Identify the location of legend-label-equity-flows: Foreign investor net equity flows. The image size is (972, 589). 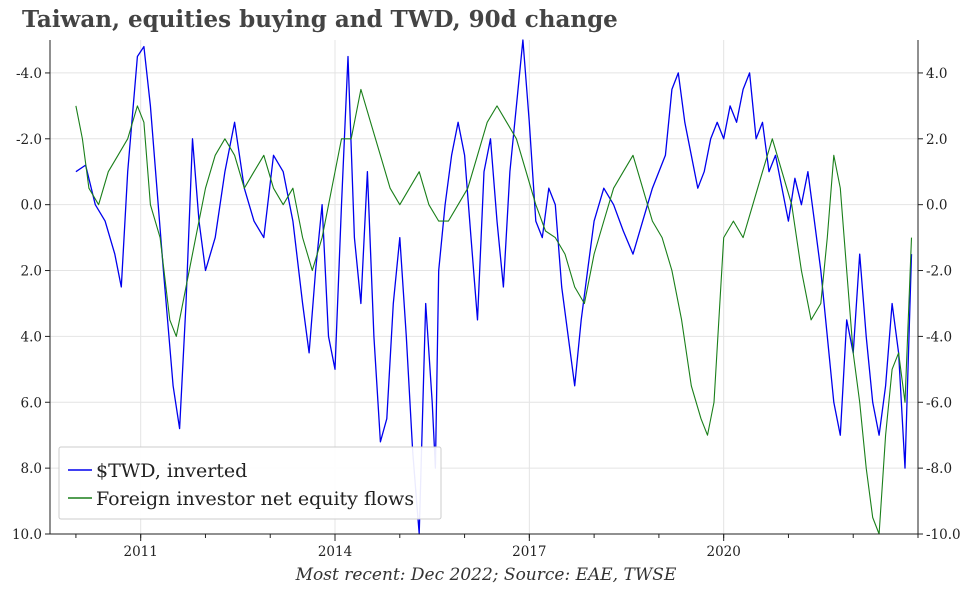
(255, 499).